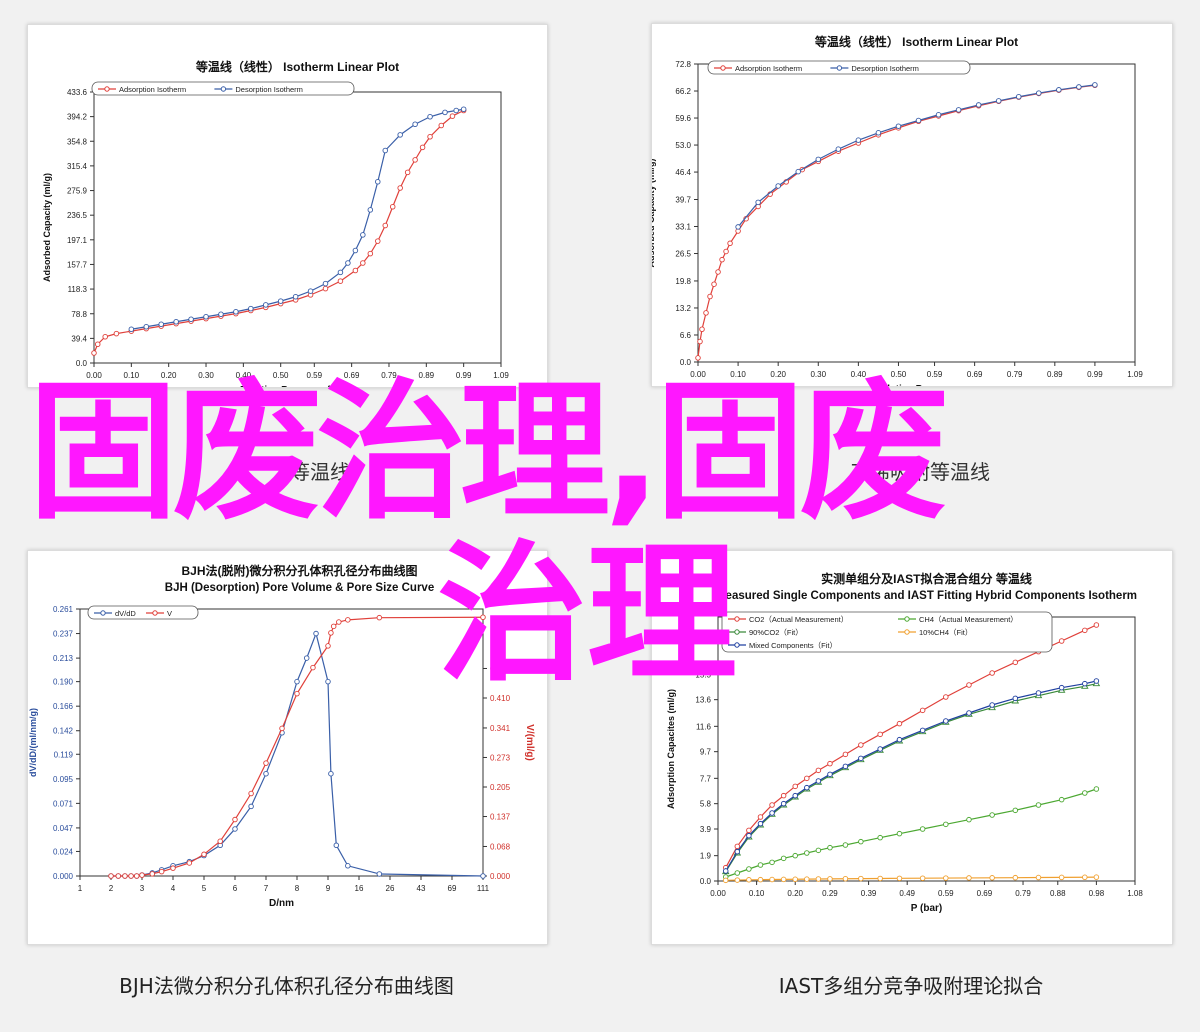  Describe the element at coordinates (63, 634) in the screenshot. I see `y-tick-label: 0.237` at that location.